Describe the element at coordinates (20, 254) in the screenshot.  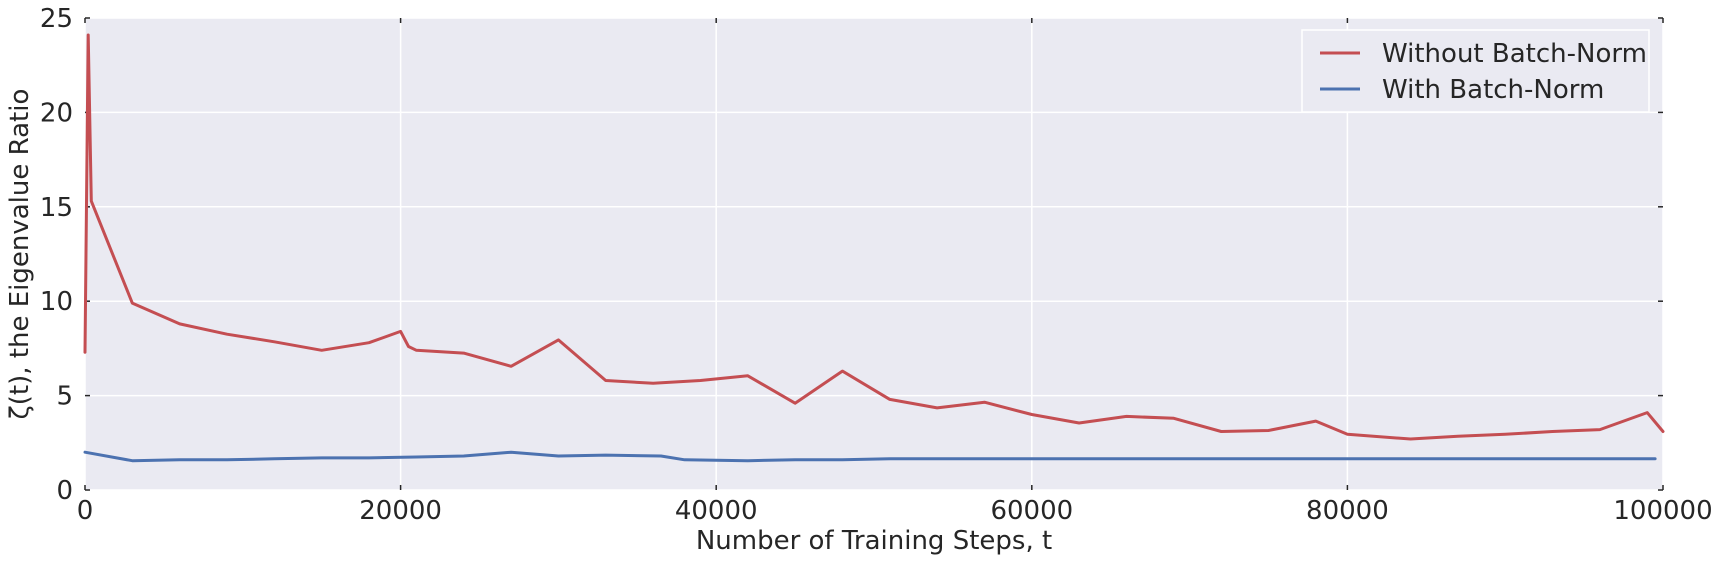
I see `y-axis-label: ζ(t), the Eigenvalue Ratio` at that location.